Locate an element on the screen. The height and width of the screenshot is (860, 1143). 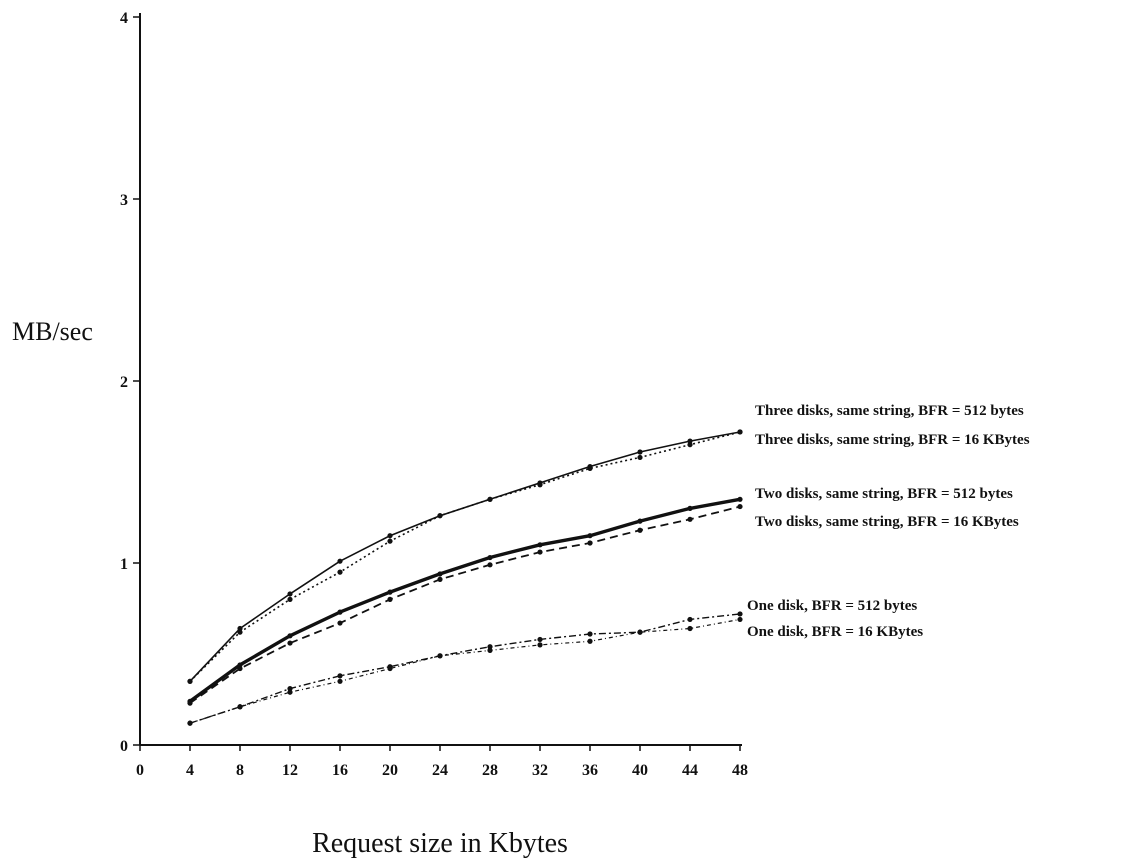
x-tick-label: 28 is located at coordinates (490, 770).